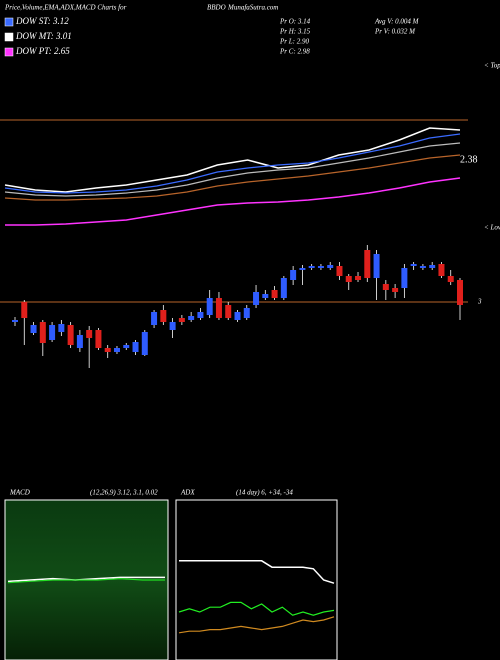  What do you see at coordinates (42, 51) in the screenshot?
I see `legend-label: DOW PT: 2.65` at bounding box center [42, 51].